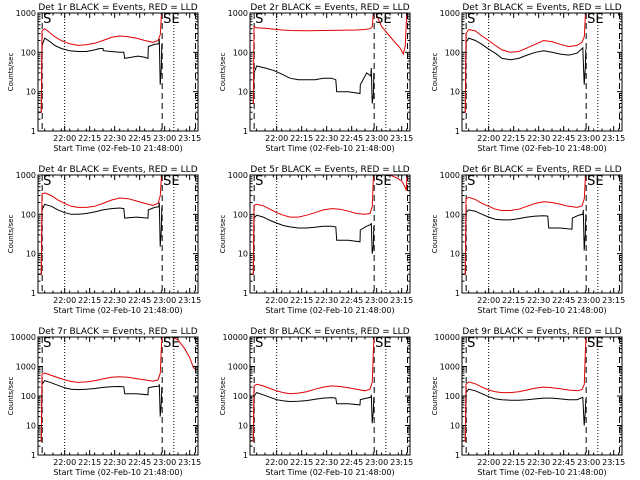  Describe the element at coordinates (329, 170) in the screenshot. I see `panel-title: Det 5r BLACK = Events, RED = LLD` at that location.